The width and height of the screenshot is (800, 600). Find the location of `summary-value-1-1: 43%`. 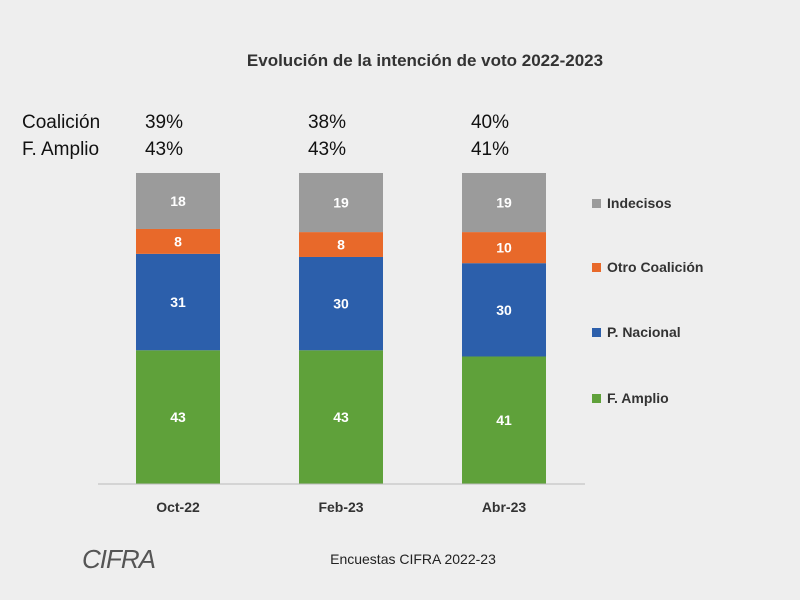

summary-value-1-1: 43% is located at coordinates (327, 149).